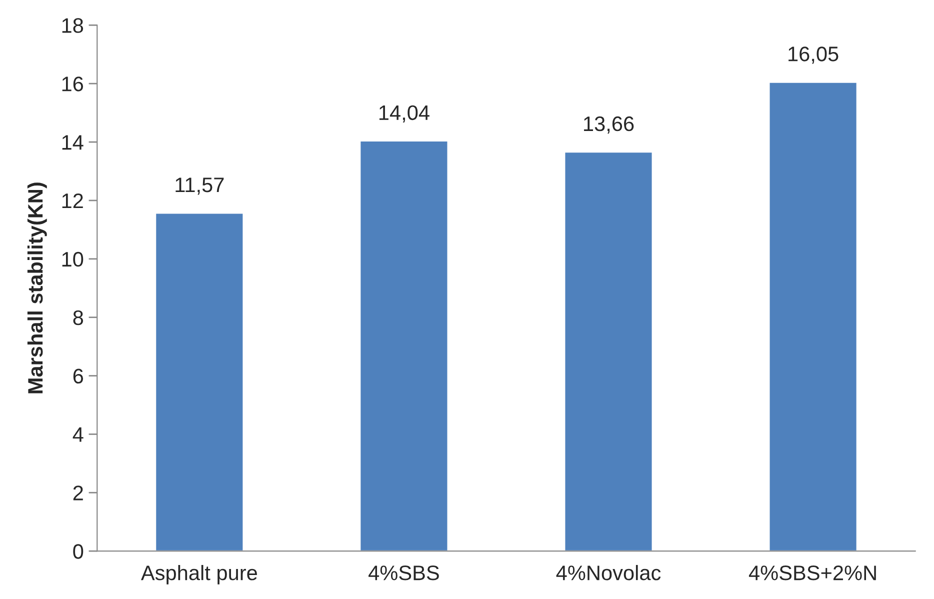 The width and height of the screenshot is (934, 599). What do you see at coordinates (78, 493) in the screenshot?
I see `y-tick-label: 2` at bounding box center [78, 493].